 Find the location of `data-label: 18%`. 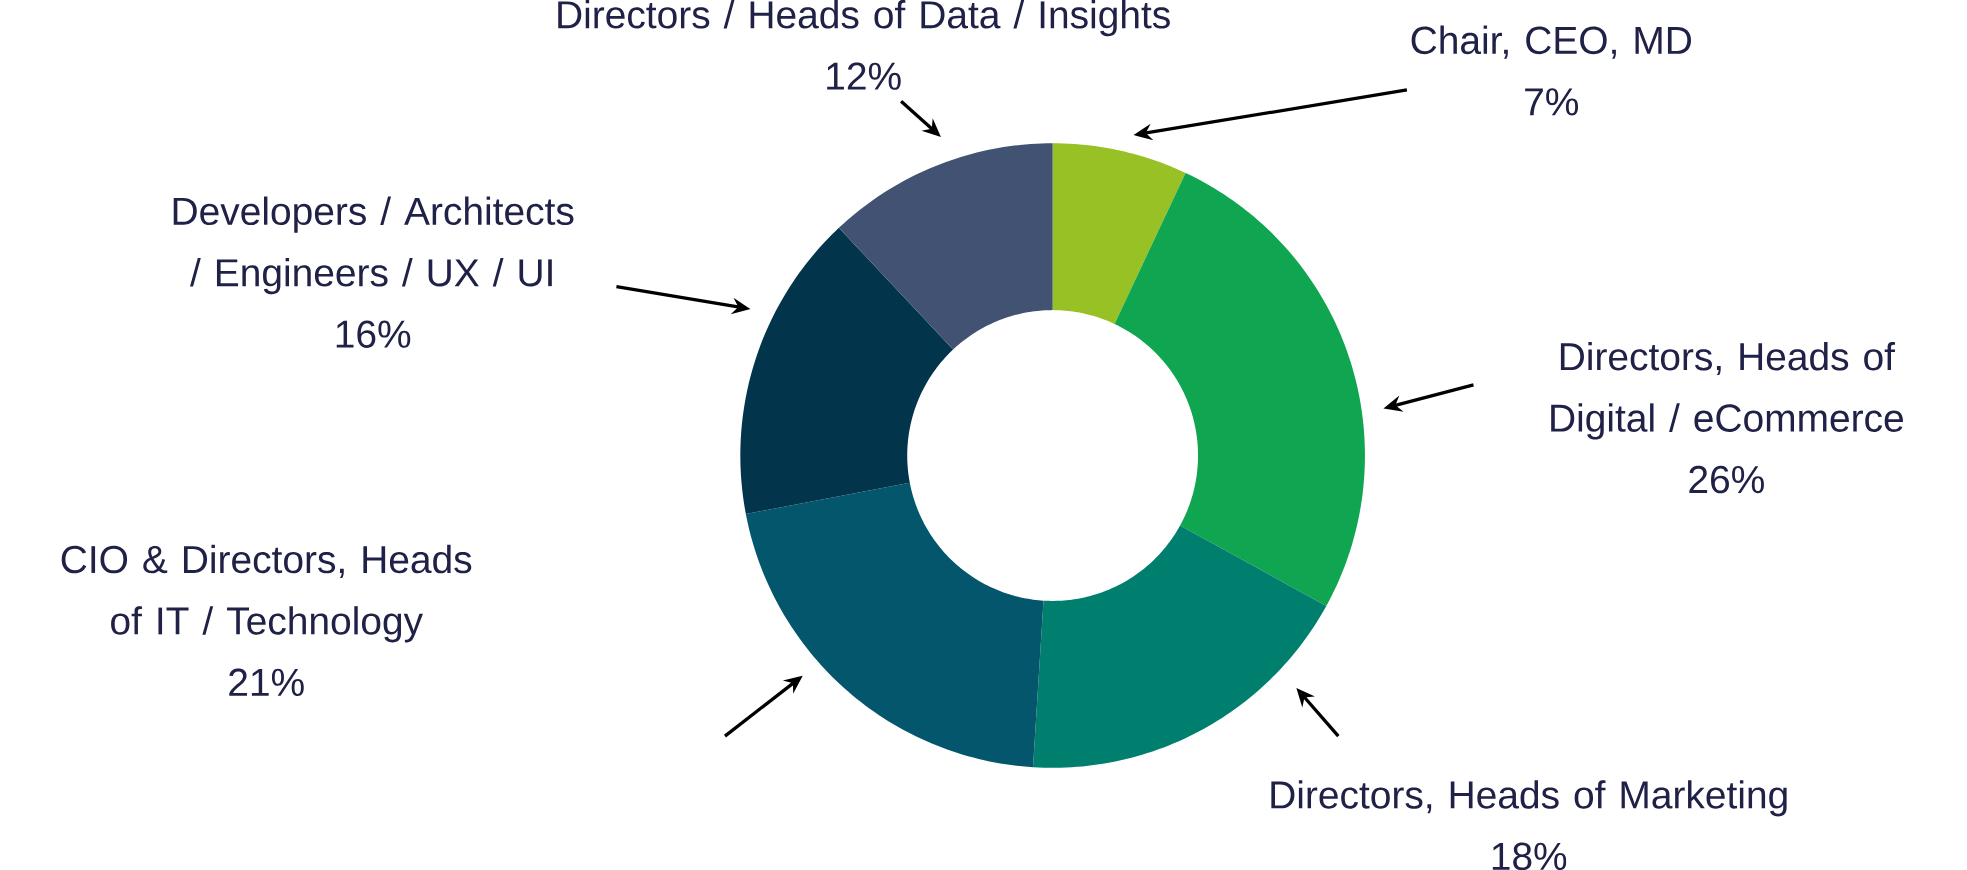

data-label: 18% is located at coordinates (1529, 856).